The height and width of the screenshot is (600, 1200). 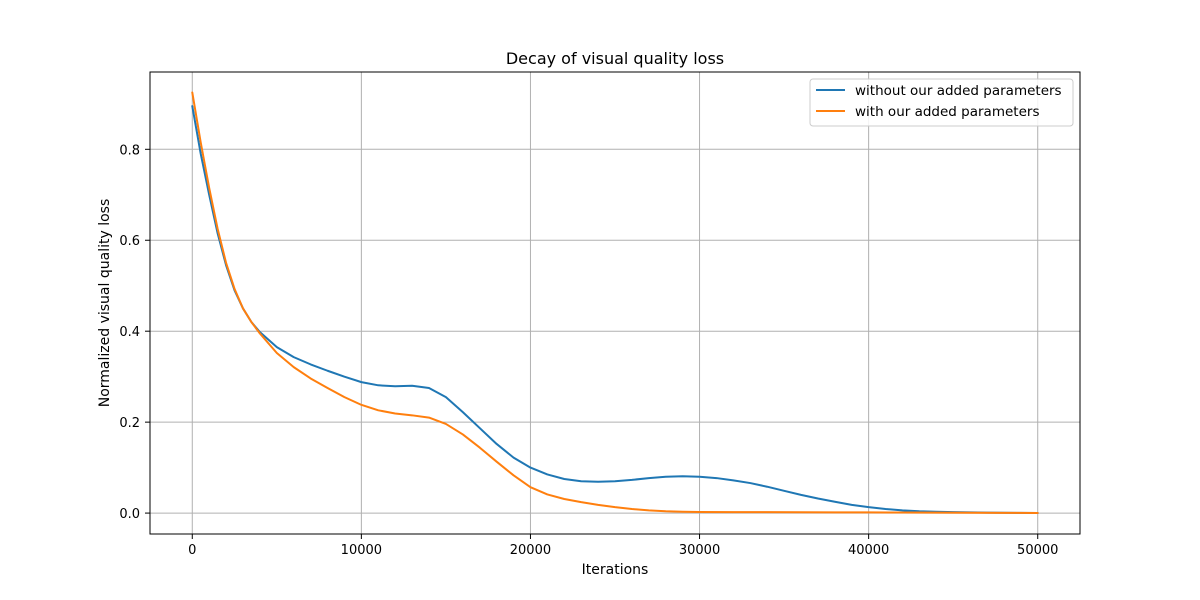 I want to click on y-tick-label: 0.0, so click(x=129, y=514).